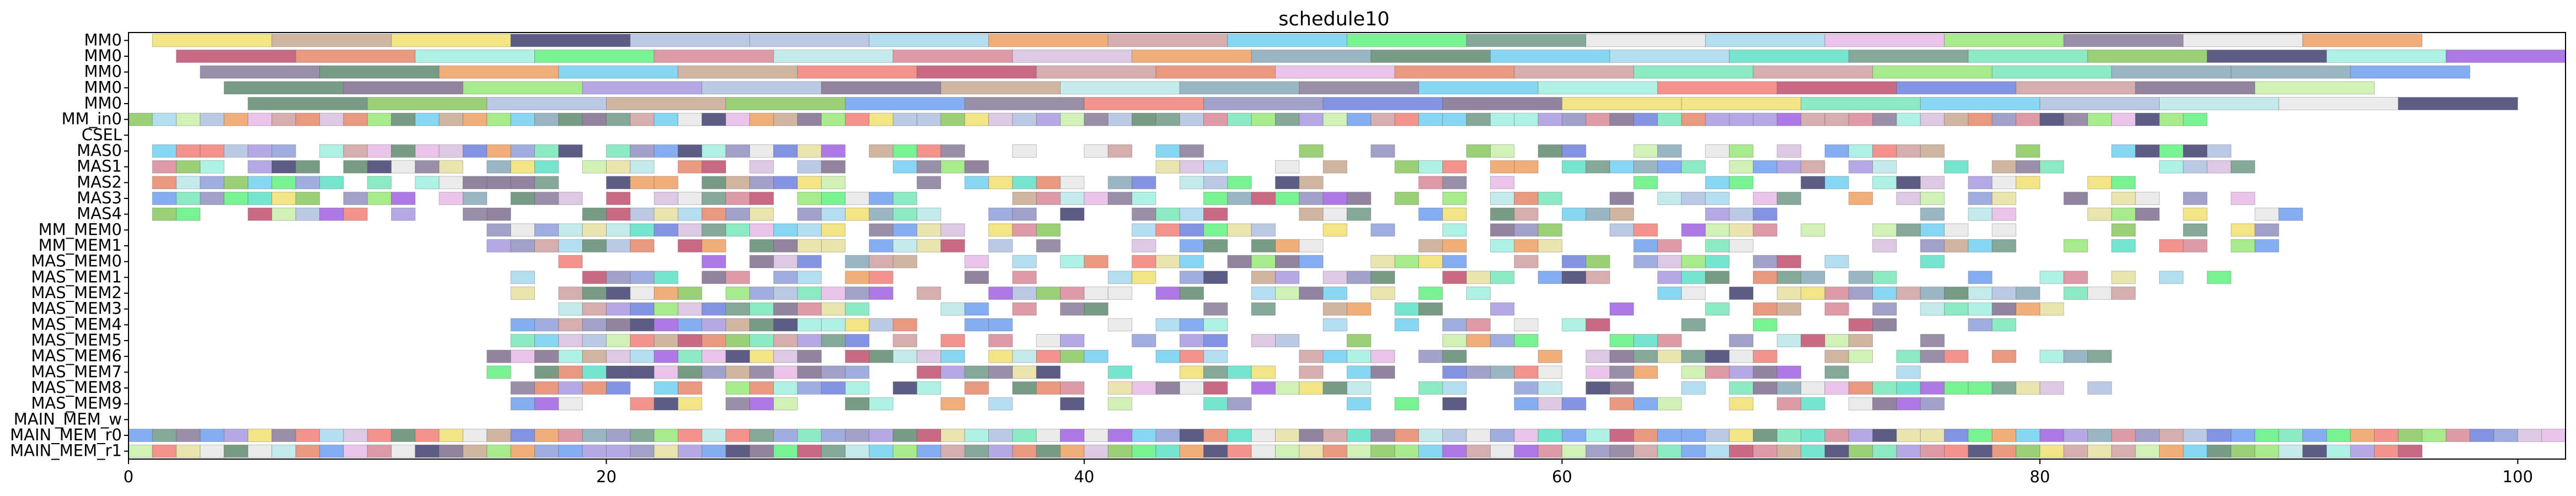 The height and width of the screenshot is (496, 2576). I want to click on y-tick-label: MAS_MEM6, so click(76, 356).